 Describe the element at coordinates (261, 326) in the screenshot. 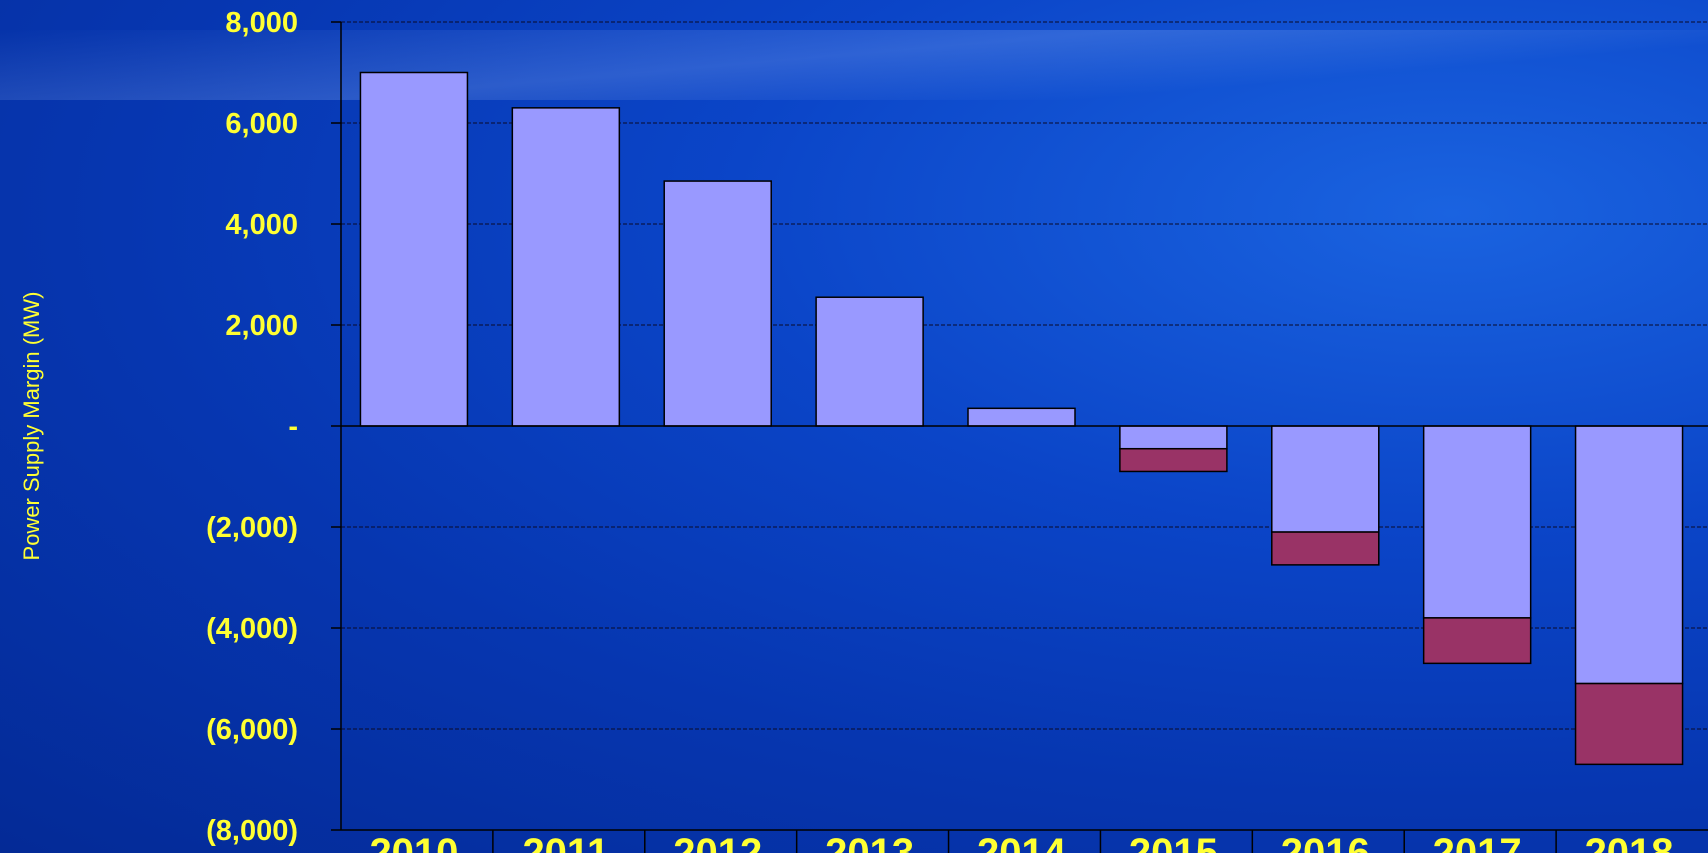

I see `y-tick-label: 2,000` at that location.